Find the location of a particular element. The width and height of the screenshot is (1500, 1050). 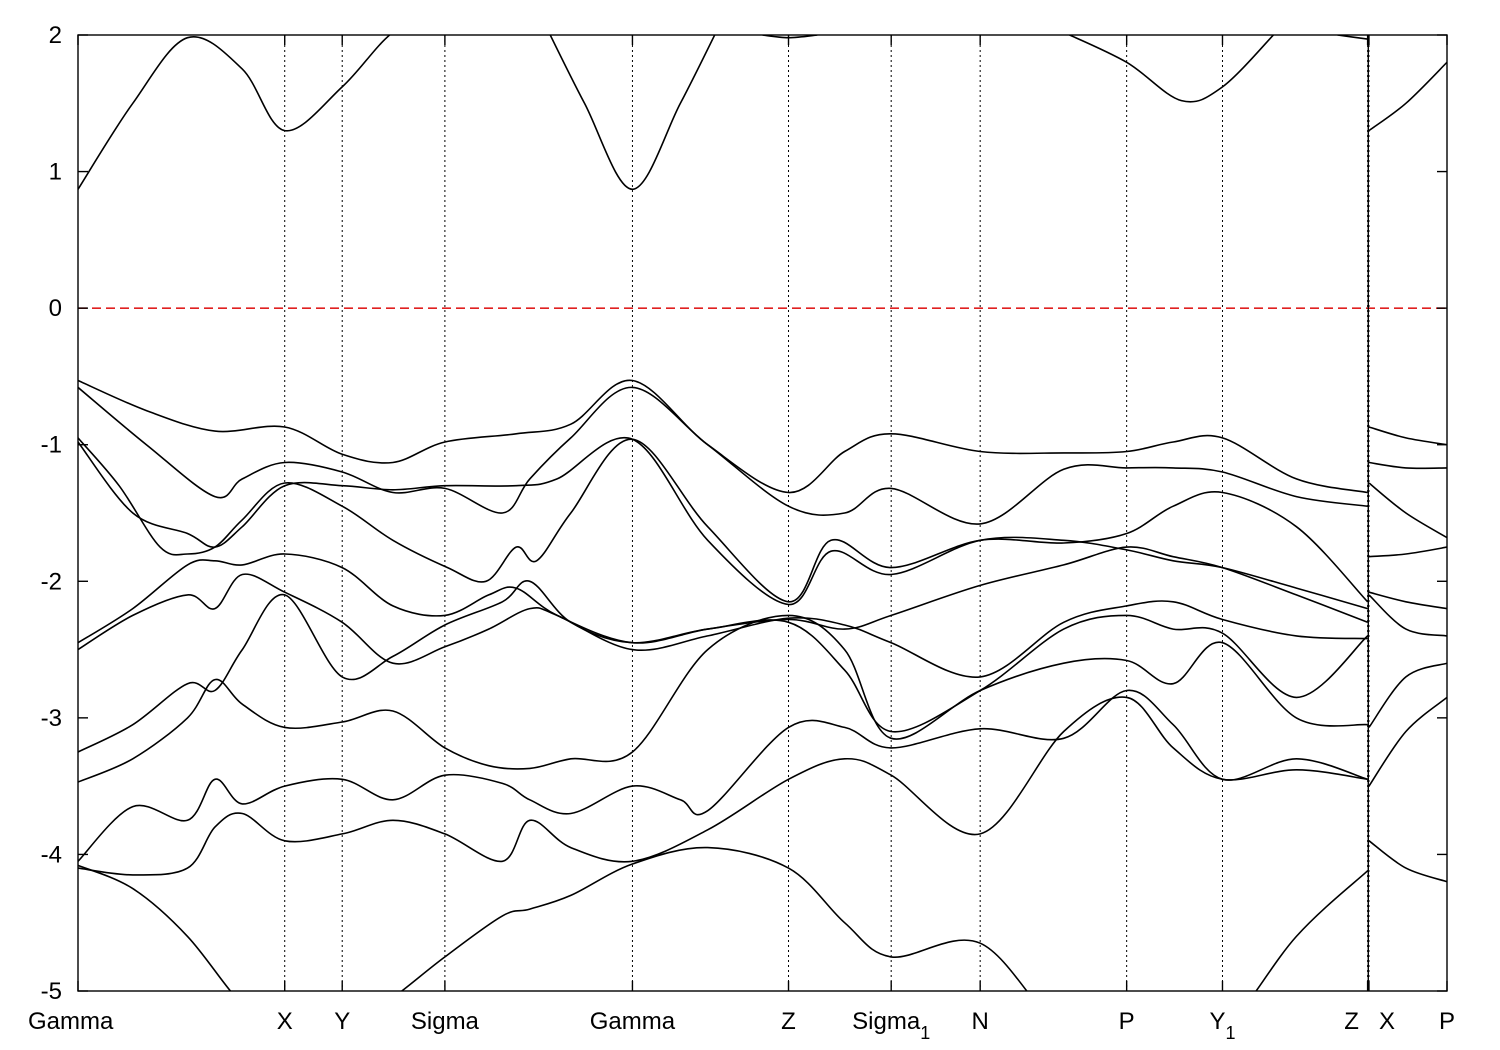

y-tick-label: 1 is located at coordinates (55, 172).